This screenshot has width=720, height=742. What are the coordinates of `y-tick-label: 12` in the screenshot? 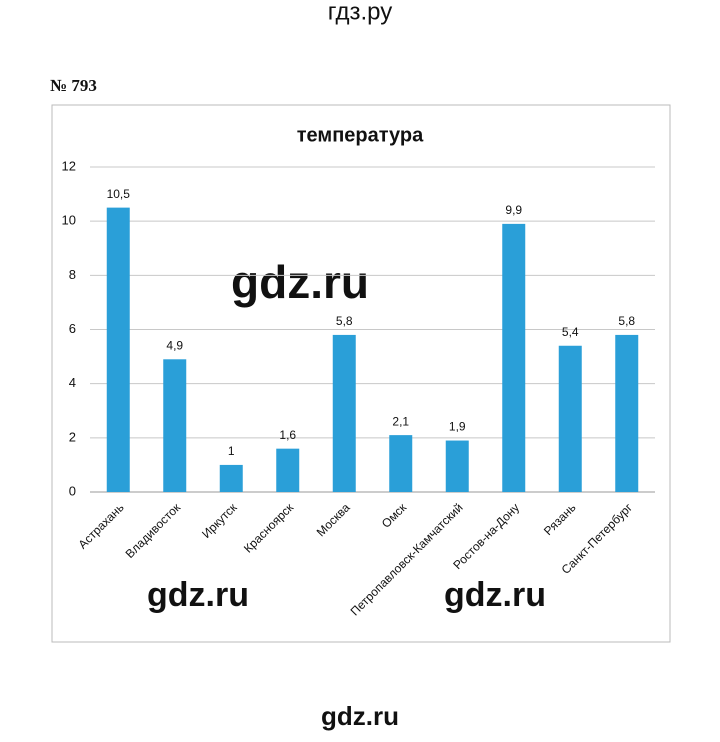 It's located at (69, 165).